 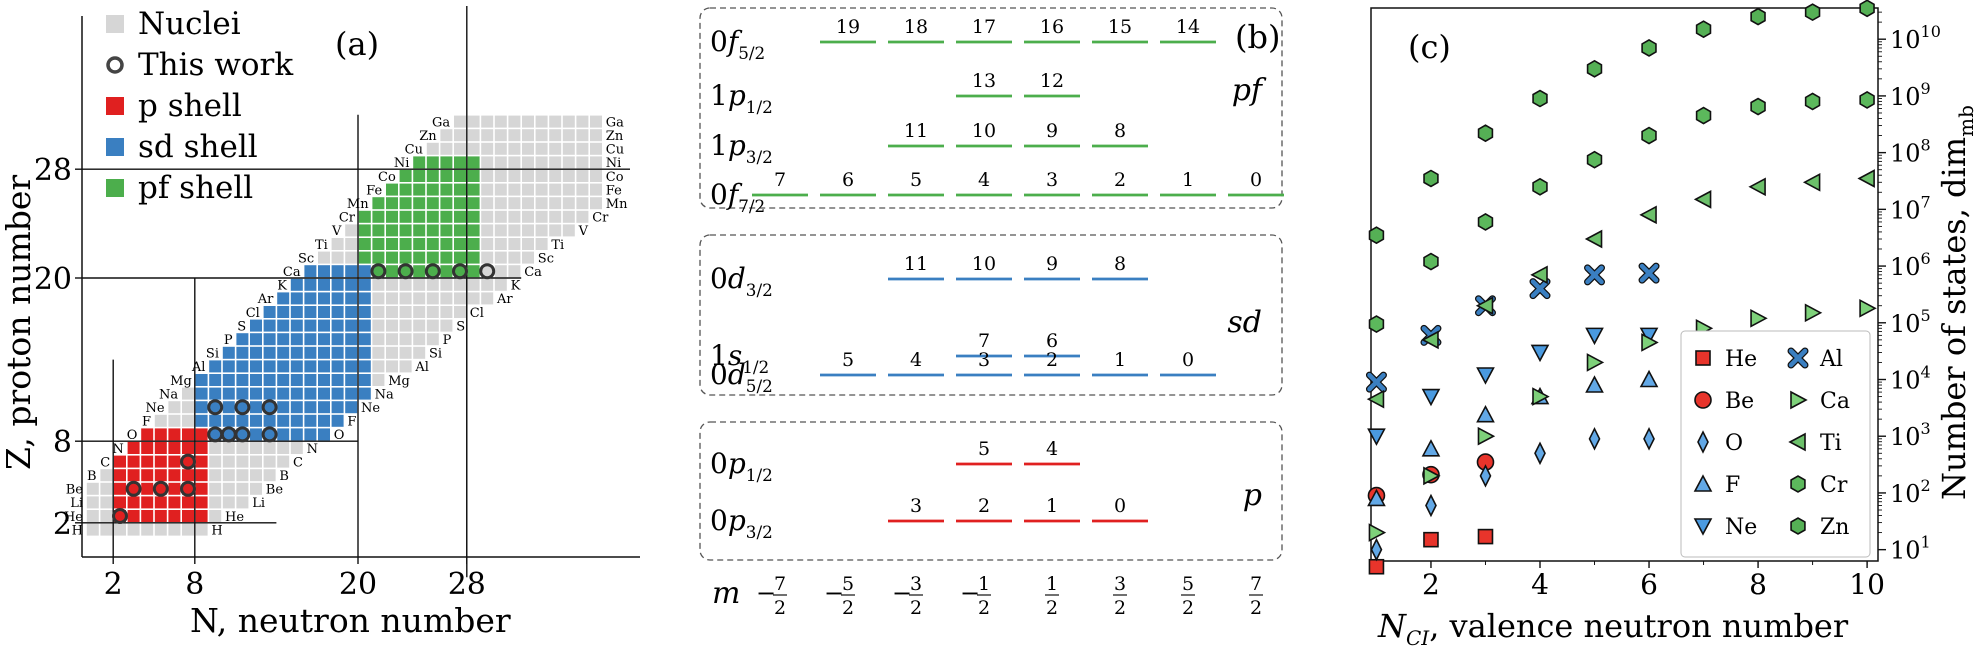 What do you see at coordinates (1431, 539) in the screenshot?
I see `point-he` at bounding box center [1431, 539].